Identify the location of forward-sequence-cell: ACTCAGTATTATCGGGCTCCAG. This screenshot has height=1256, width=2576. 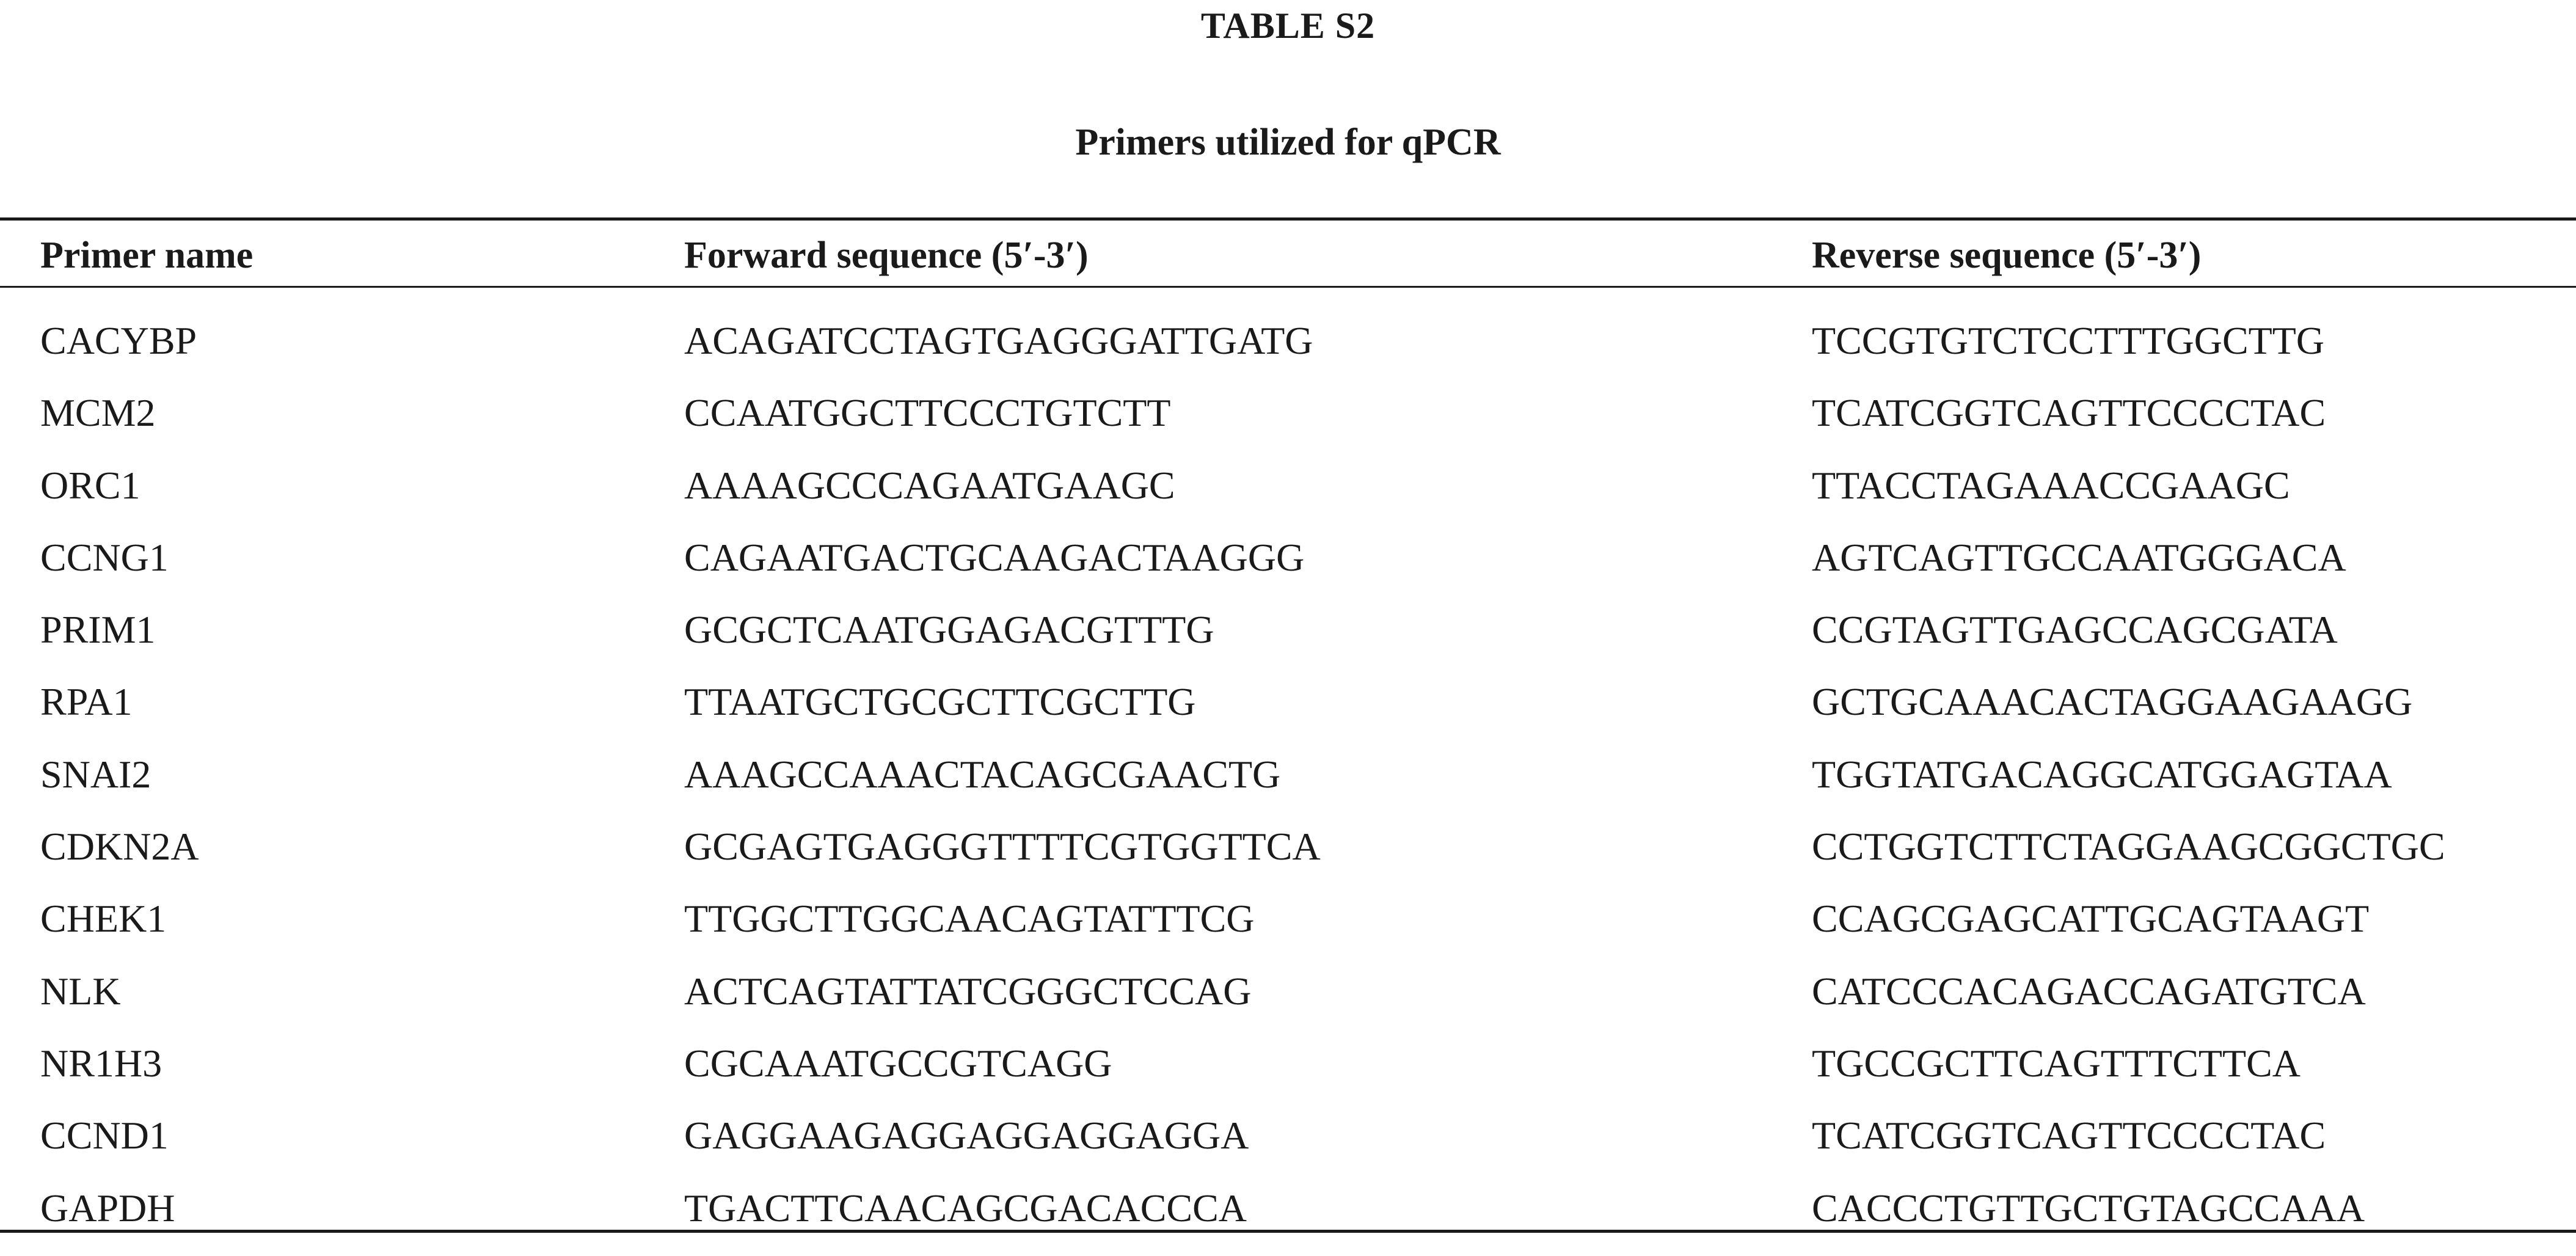
(968, 991).